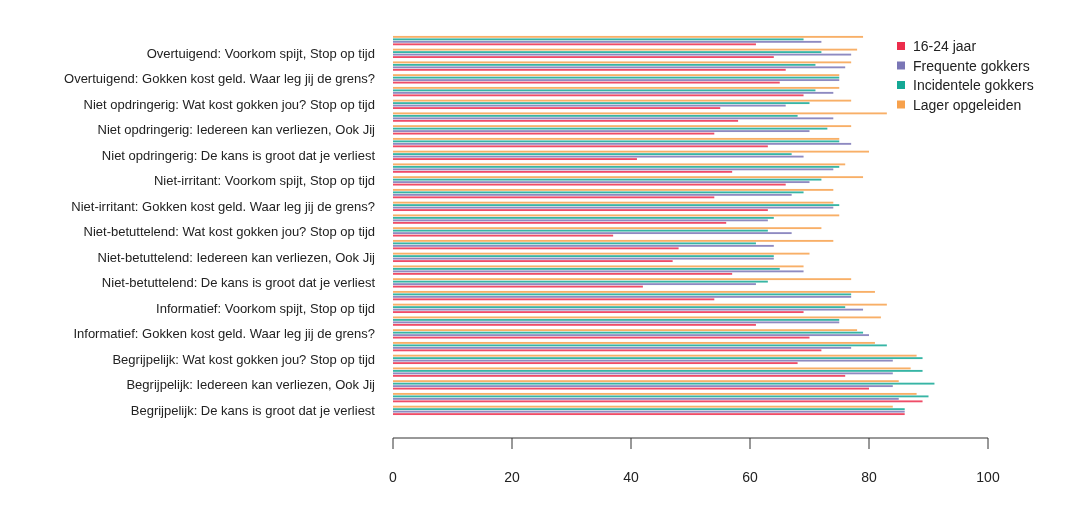 The height and width of the screenshot is (512, 1075). What do you see at coordinates (224, 334) in the screenshot?
I see `y-tick-label: Informatief: Gokken kost geld. Waar leg jij de grens?` at bounding box center [224, 334].